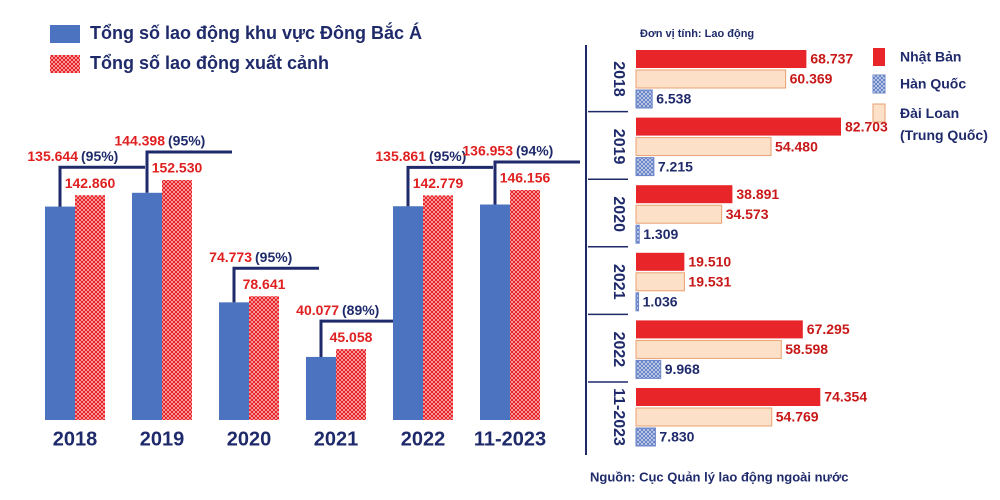 The width and height of the screenshot is (1000, 500). I want to click on legend-label: Hàn Quốc, so click(933, 84).